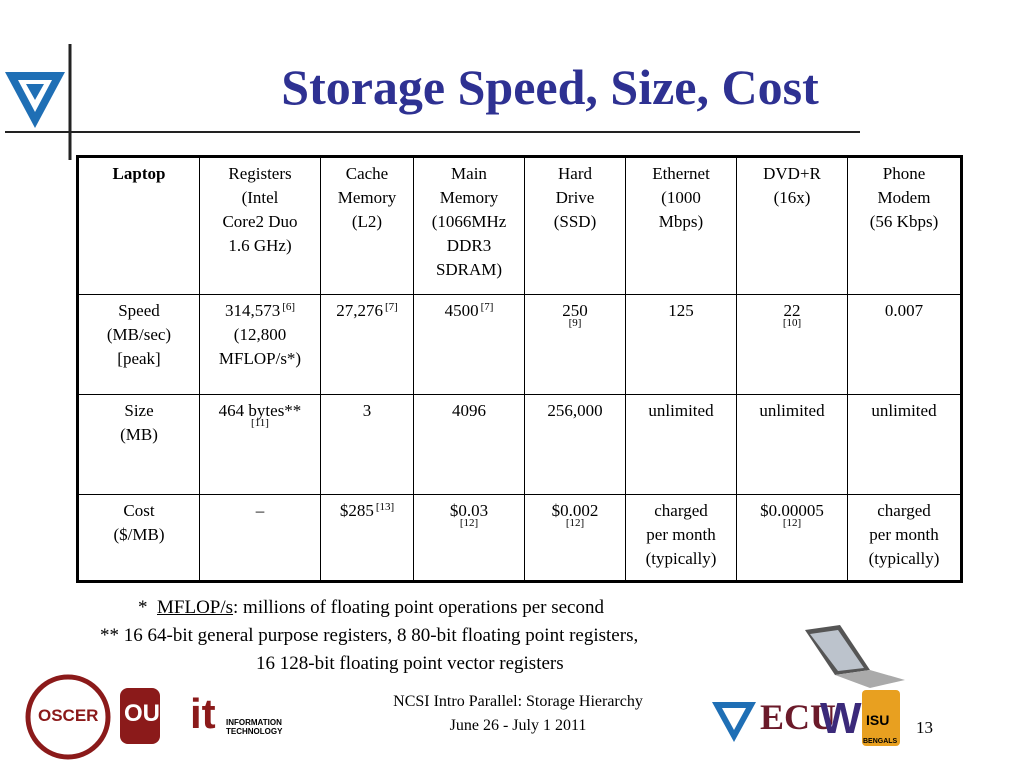  Describe the element at coordinates (139, 435) in the screenshot. I see `cell-line: (MB)` at that location.